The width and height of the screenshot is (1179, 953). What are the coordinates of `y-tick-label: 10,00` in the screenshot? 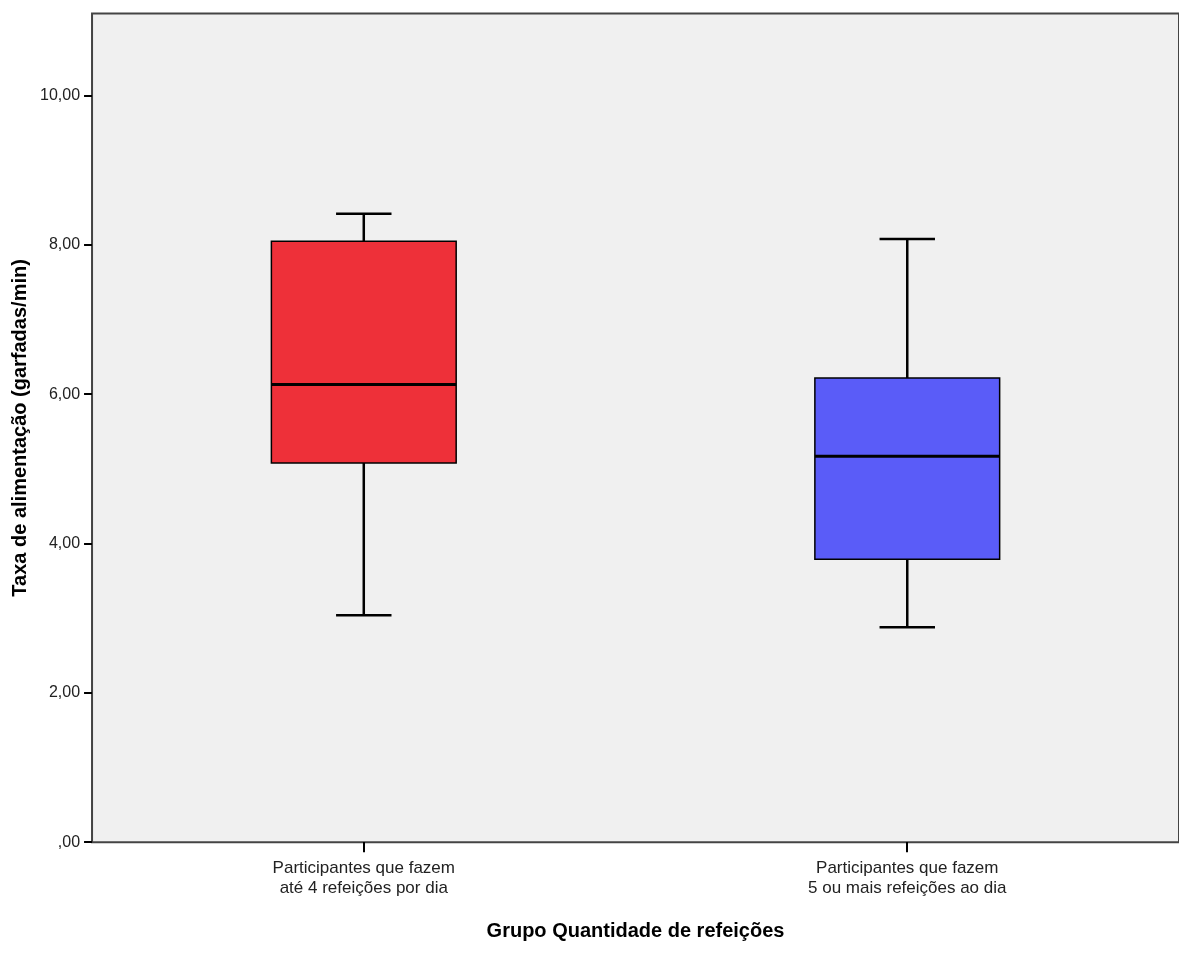 It's located at (60, 95).